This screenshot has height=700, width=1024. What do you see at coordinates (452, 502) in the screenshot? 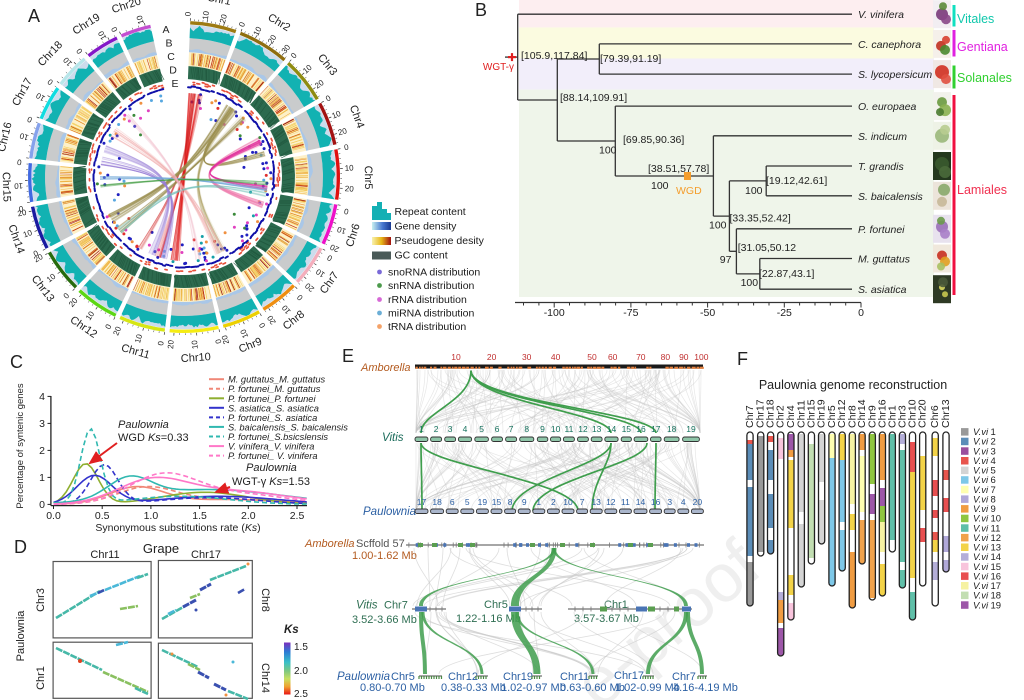
I see `svg-text: 6` at bounding box center [452, 502].